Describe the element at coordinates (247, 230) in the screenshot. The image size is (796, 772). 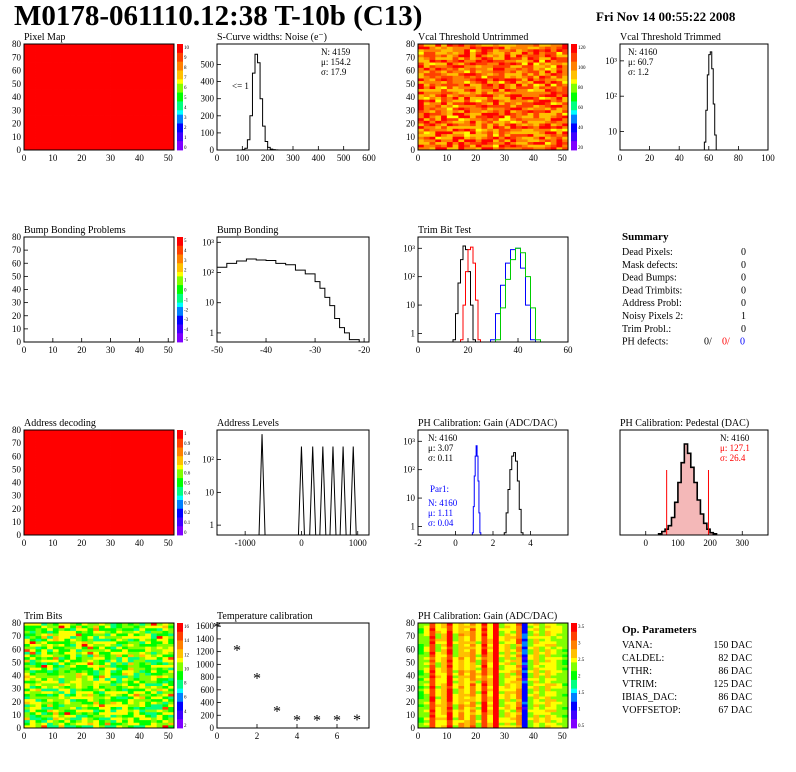
I see `panel-title: Bump Bonding` at that location.